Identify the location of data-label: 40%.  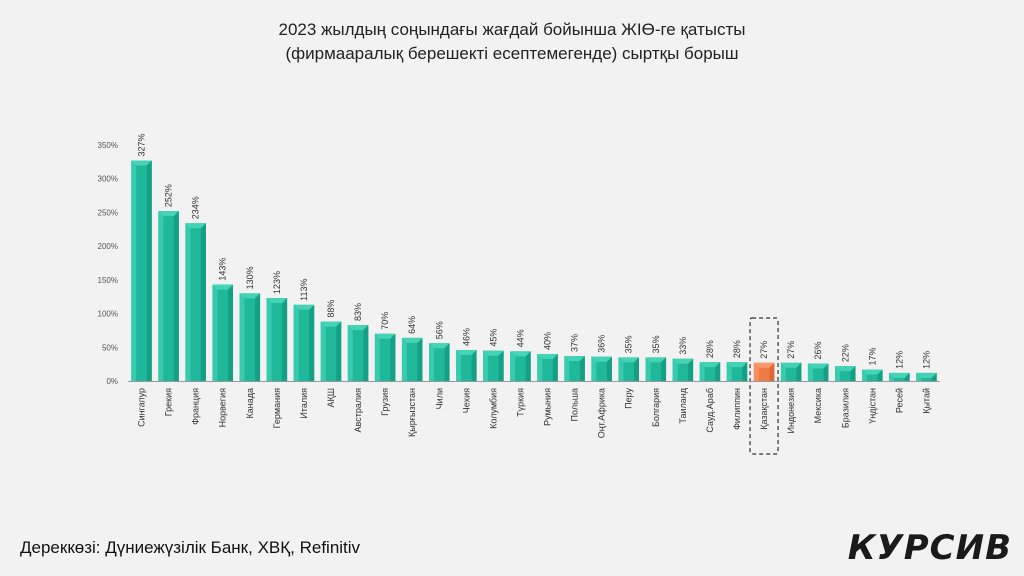
(548, 341).